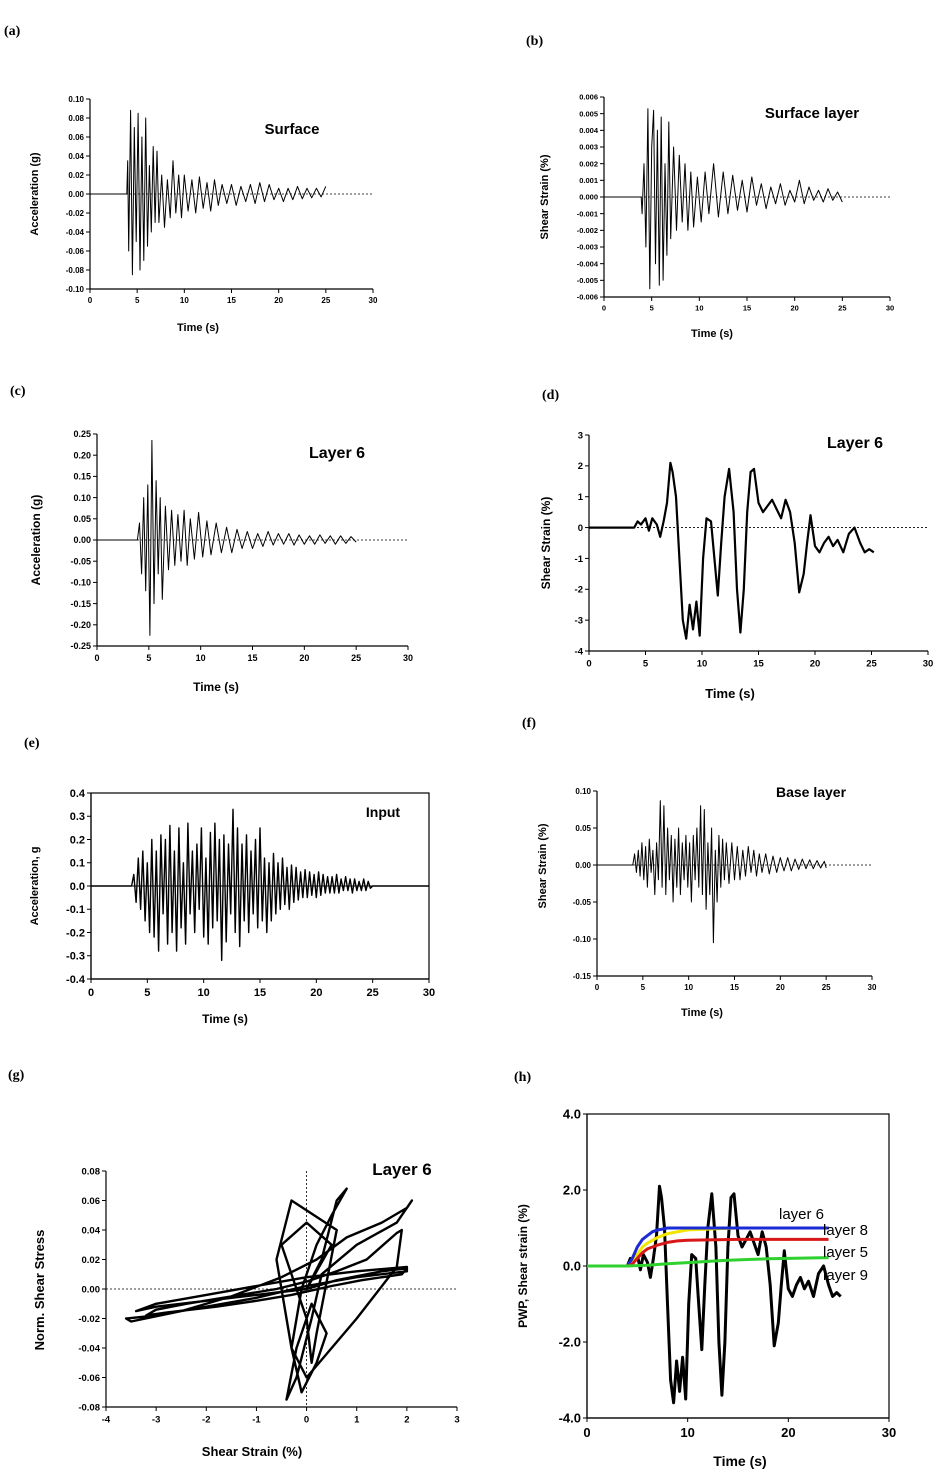  I want to click on chart-b-xtick-label: 0, so click(604, 308).